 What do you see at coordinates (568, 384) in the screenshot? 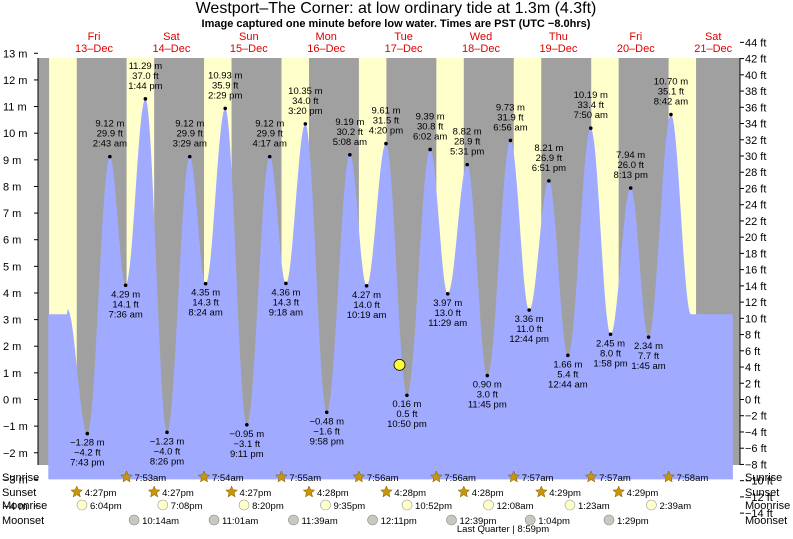
I see `tide-label: 12:44 am` at bounding box center [568, 384].